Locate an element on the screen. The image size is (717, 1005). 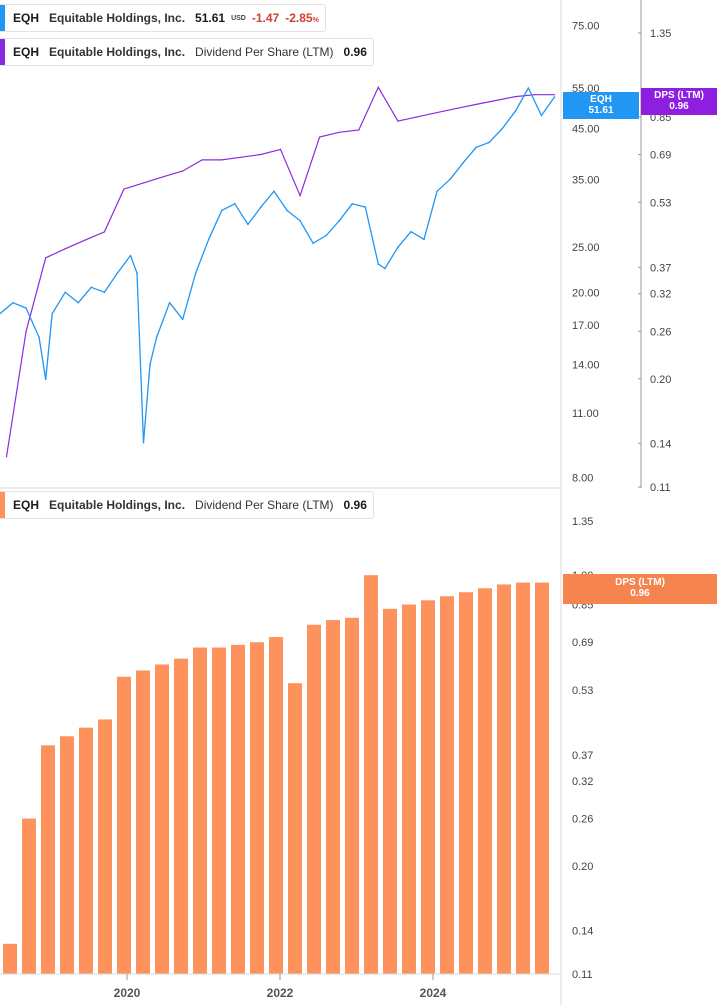
legend-metric-value: 0.96 is located at coordinates (355, 52).